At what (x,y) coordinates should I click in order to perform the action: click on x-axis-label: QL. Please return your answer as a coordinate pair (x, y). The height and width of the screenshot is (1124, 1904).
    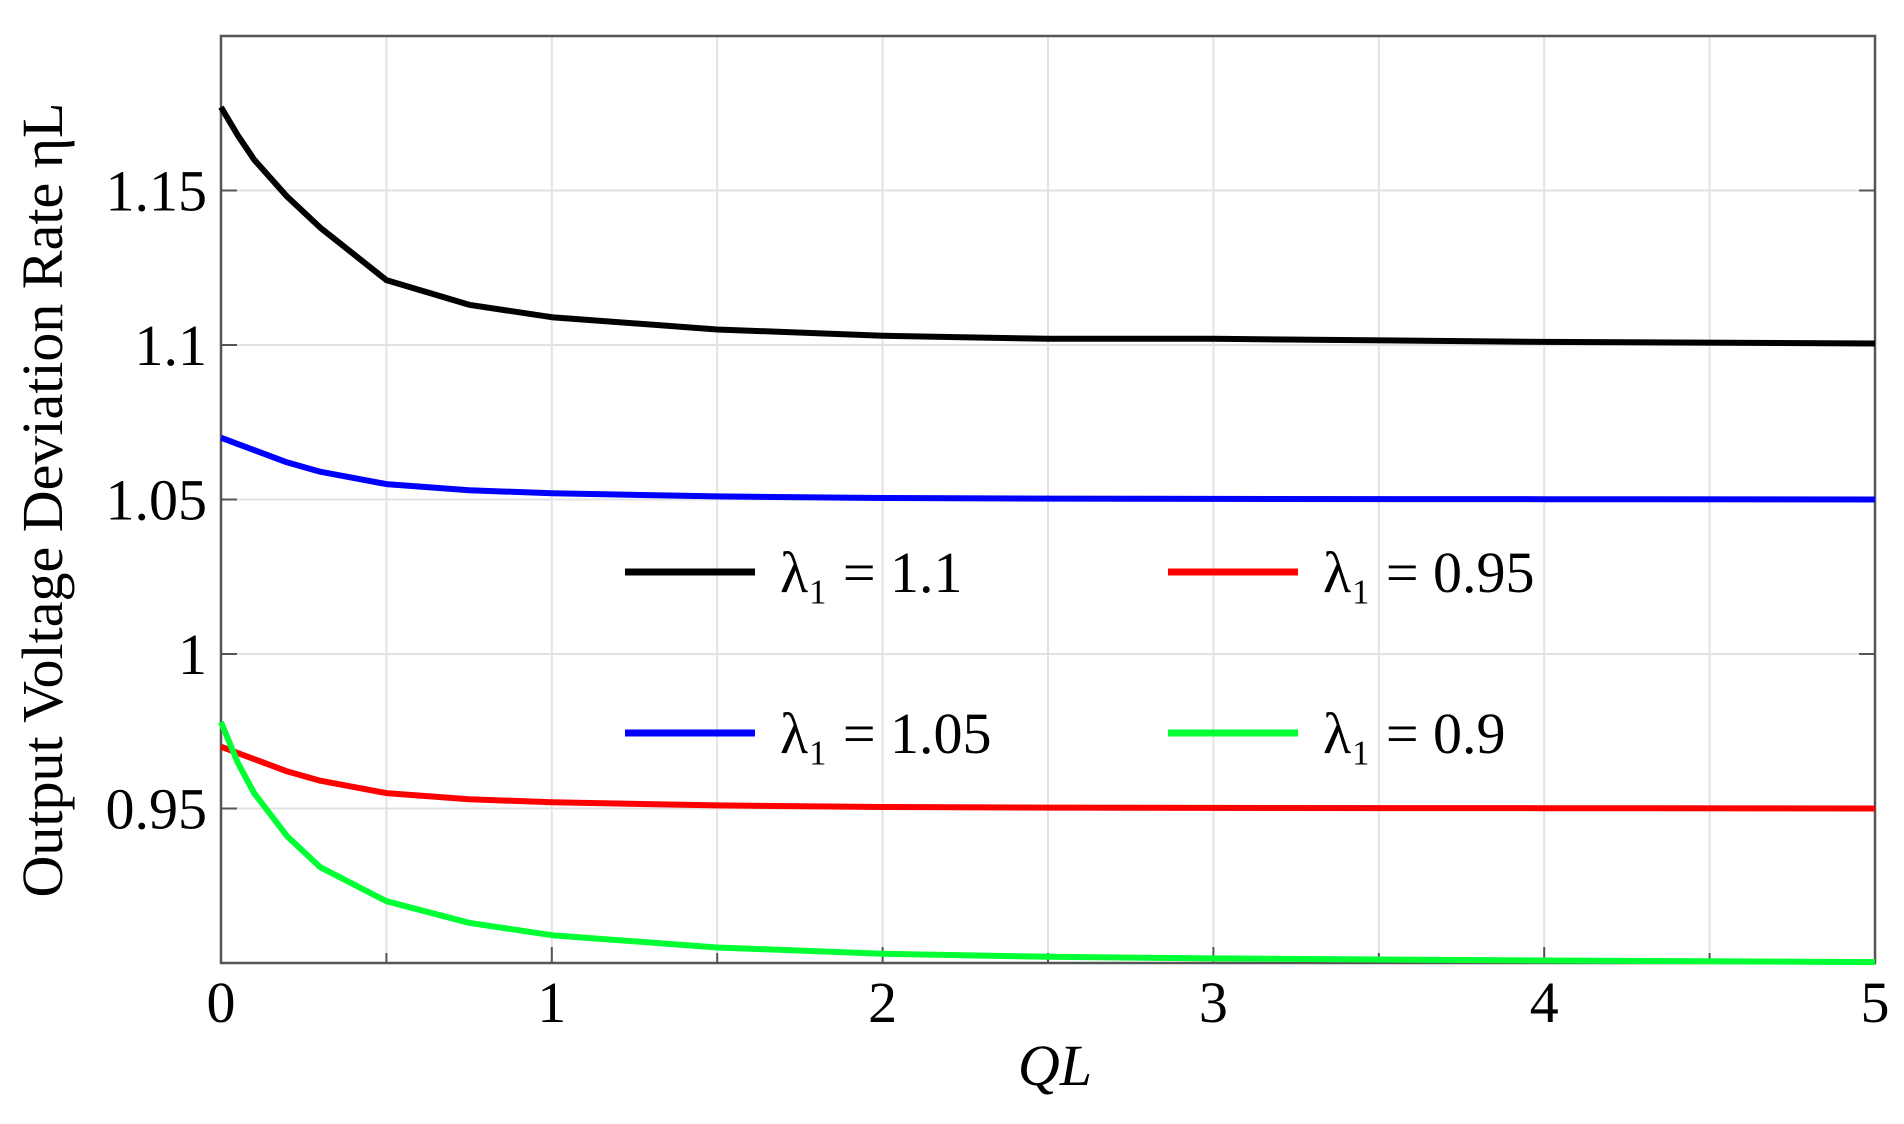
    Looking at the image, I should click on (1055, 1065).